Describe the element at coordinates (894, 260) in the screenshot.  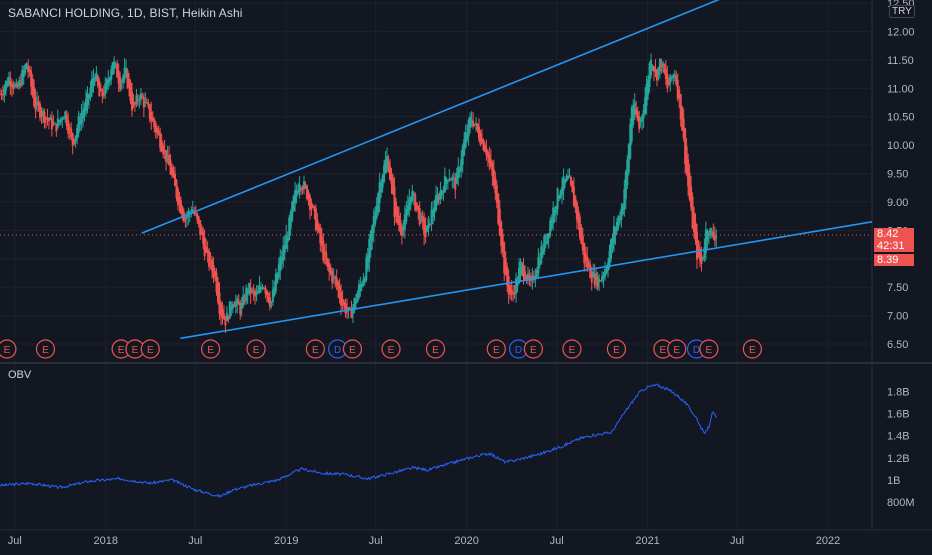
I see `low-price-tag: 8.39` at that location.